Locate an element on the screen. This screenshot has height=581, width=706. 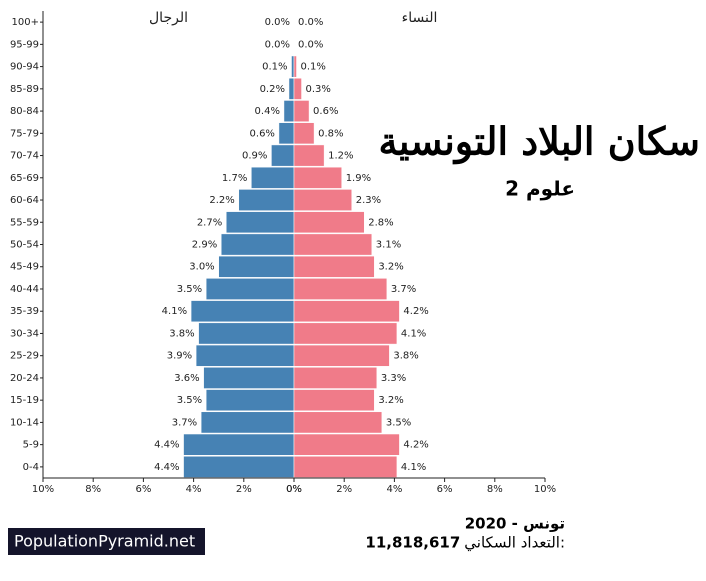
y-tick-label: 55-59 is located at coordinates (24, 222).